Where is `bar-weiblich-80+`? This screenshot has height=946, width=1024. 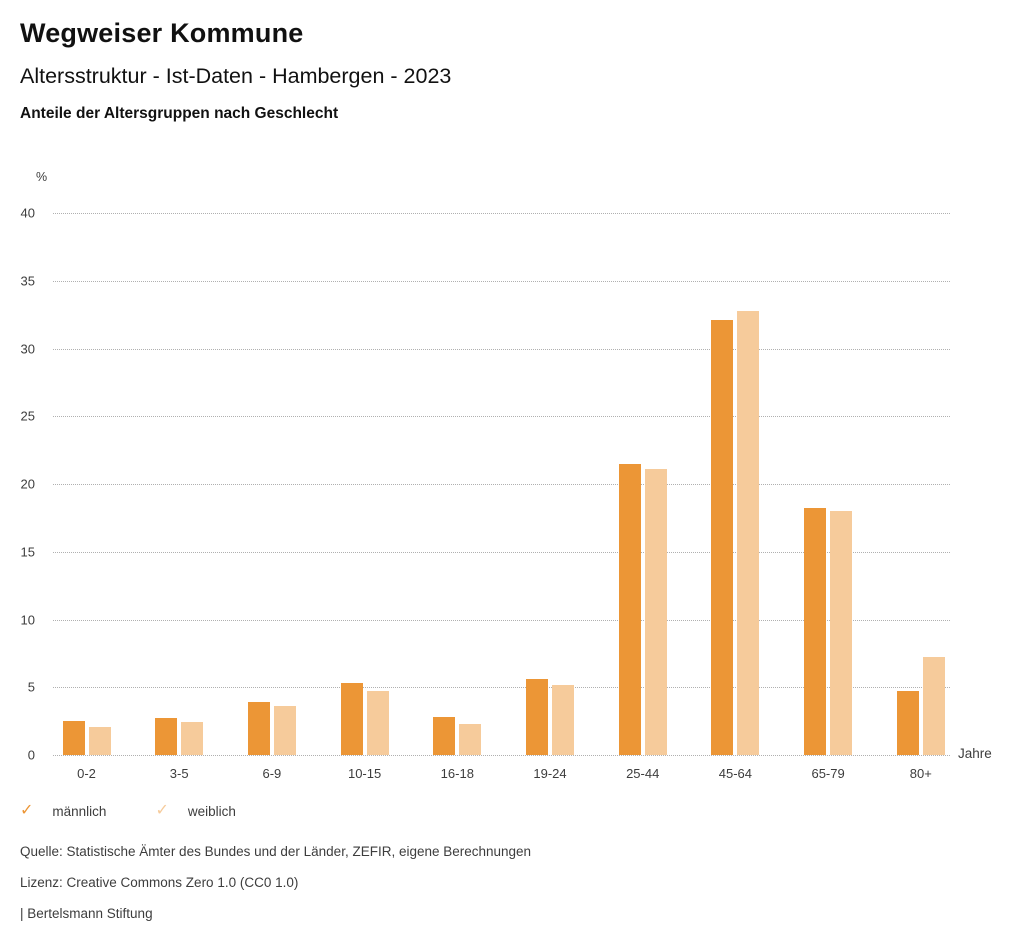
bar-weiblich-80+ is located at coordinates (933, 706).